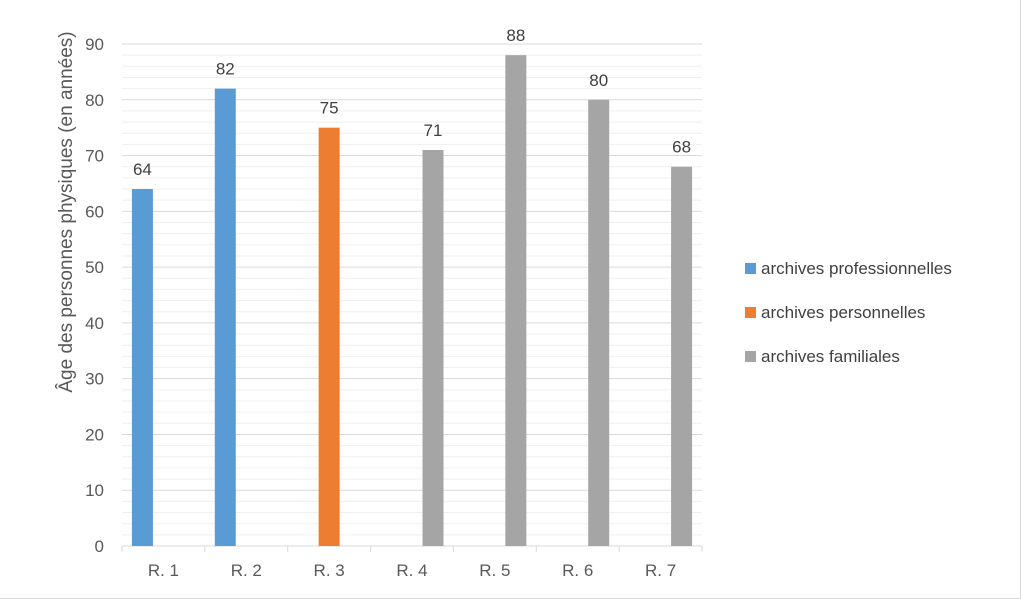  I want to click on data-label: 64, so click(142, 169).